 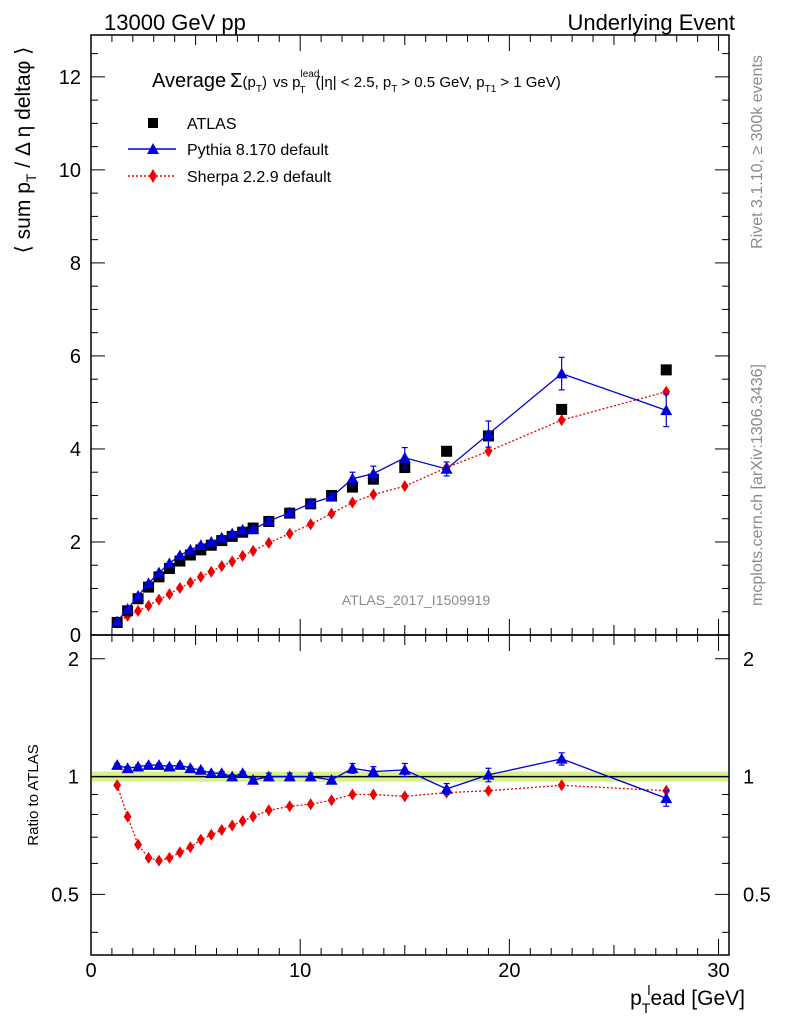 I want to click on x-tick-label: 0, so click(x=90, y=971).